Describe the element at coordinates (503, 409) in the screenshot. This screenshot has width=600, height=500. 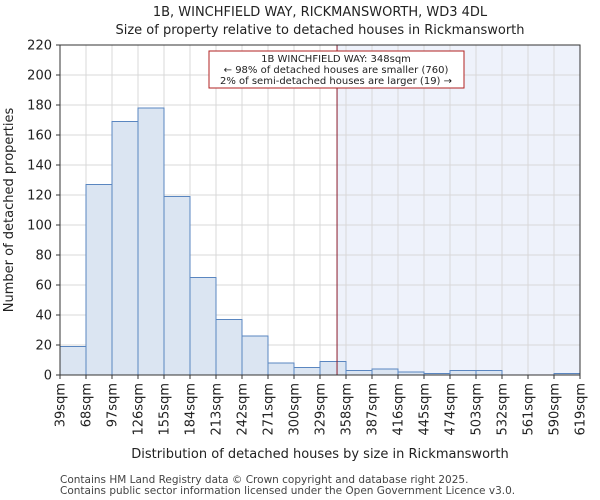
I see `x-tick-label: 532sqm` at that location.